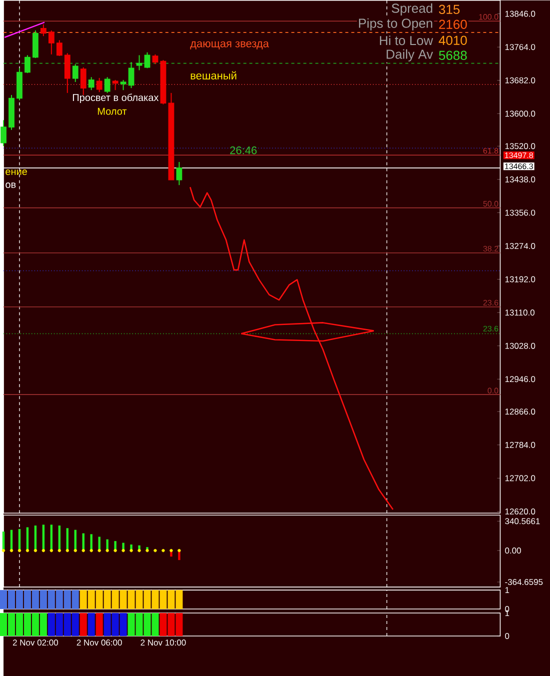 This screenshot has height=676, width=550. What do you see at coordinates (520, 478) in the screenshot?
I see `y-tick-label: 12702.0` at bounding box center [520, 478].